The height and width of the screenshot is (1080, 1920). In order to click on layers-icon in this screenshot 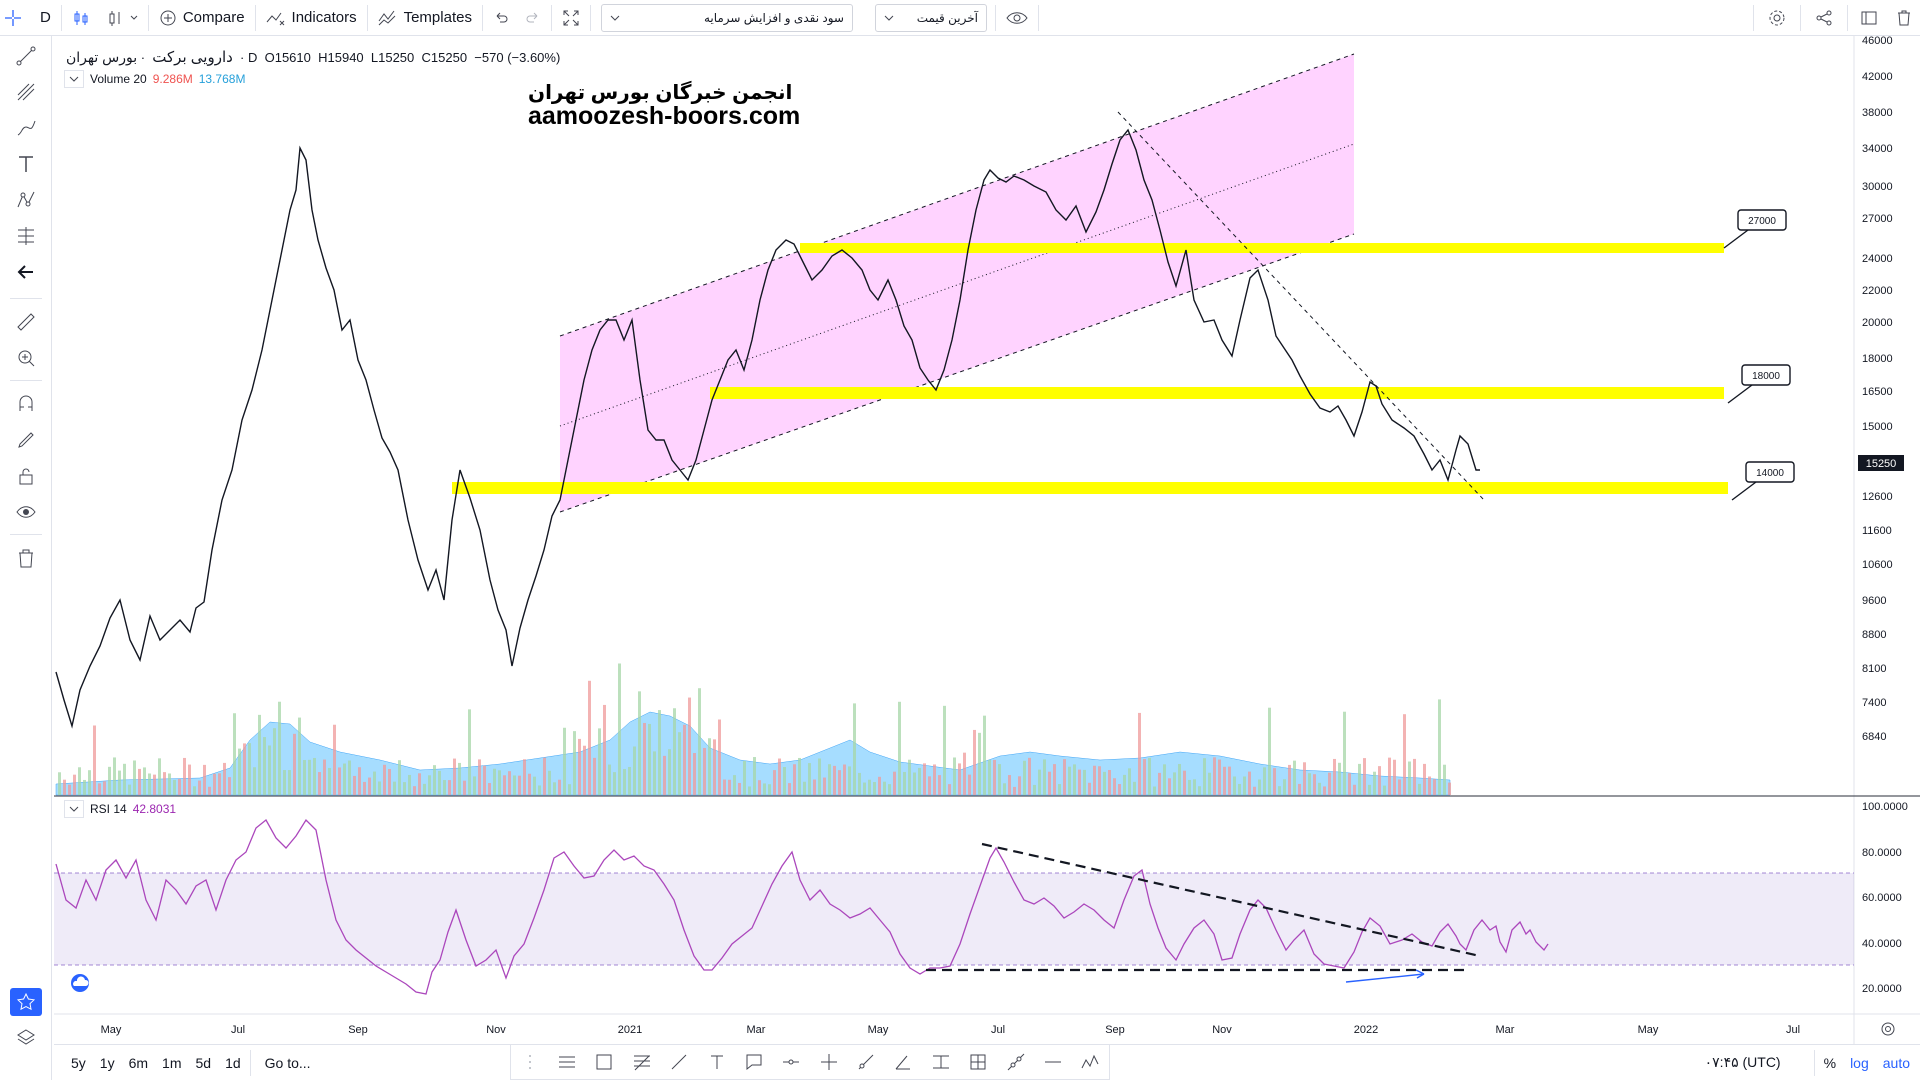, I will do `click(26, 1038)`.